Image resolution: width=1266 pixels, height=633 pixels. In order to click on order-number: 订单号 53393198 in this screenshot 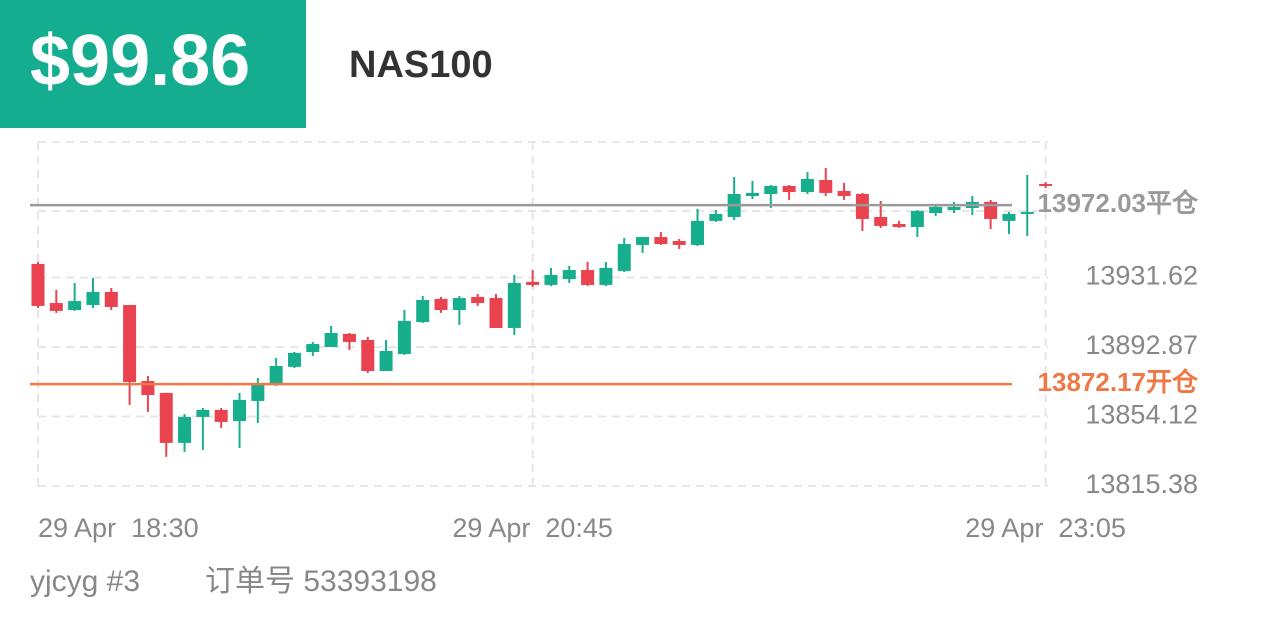, I will do `click(321, 581)`.